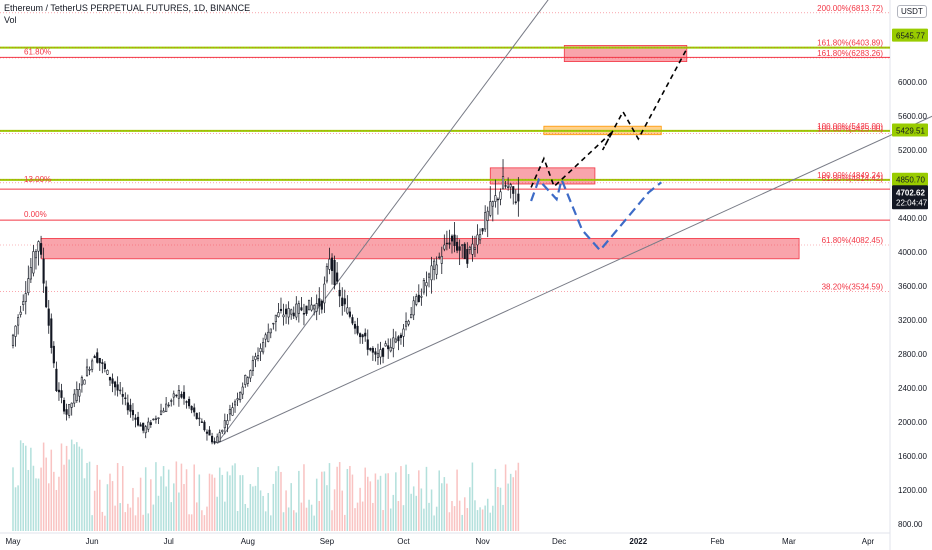 The height and width of the screenshot is (550, 932). Describe the element at coordinates (910, 180) in the screenshot. I see `price-badge-2: 4850.70` at that location.